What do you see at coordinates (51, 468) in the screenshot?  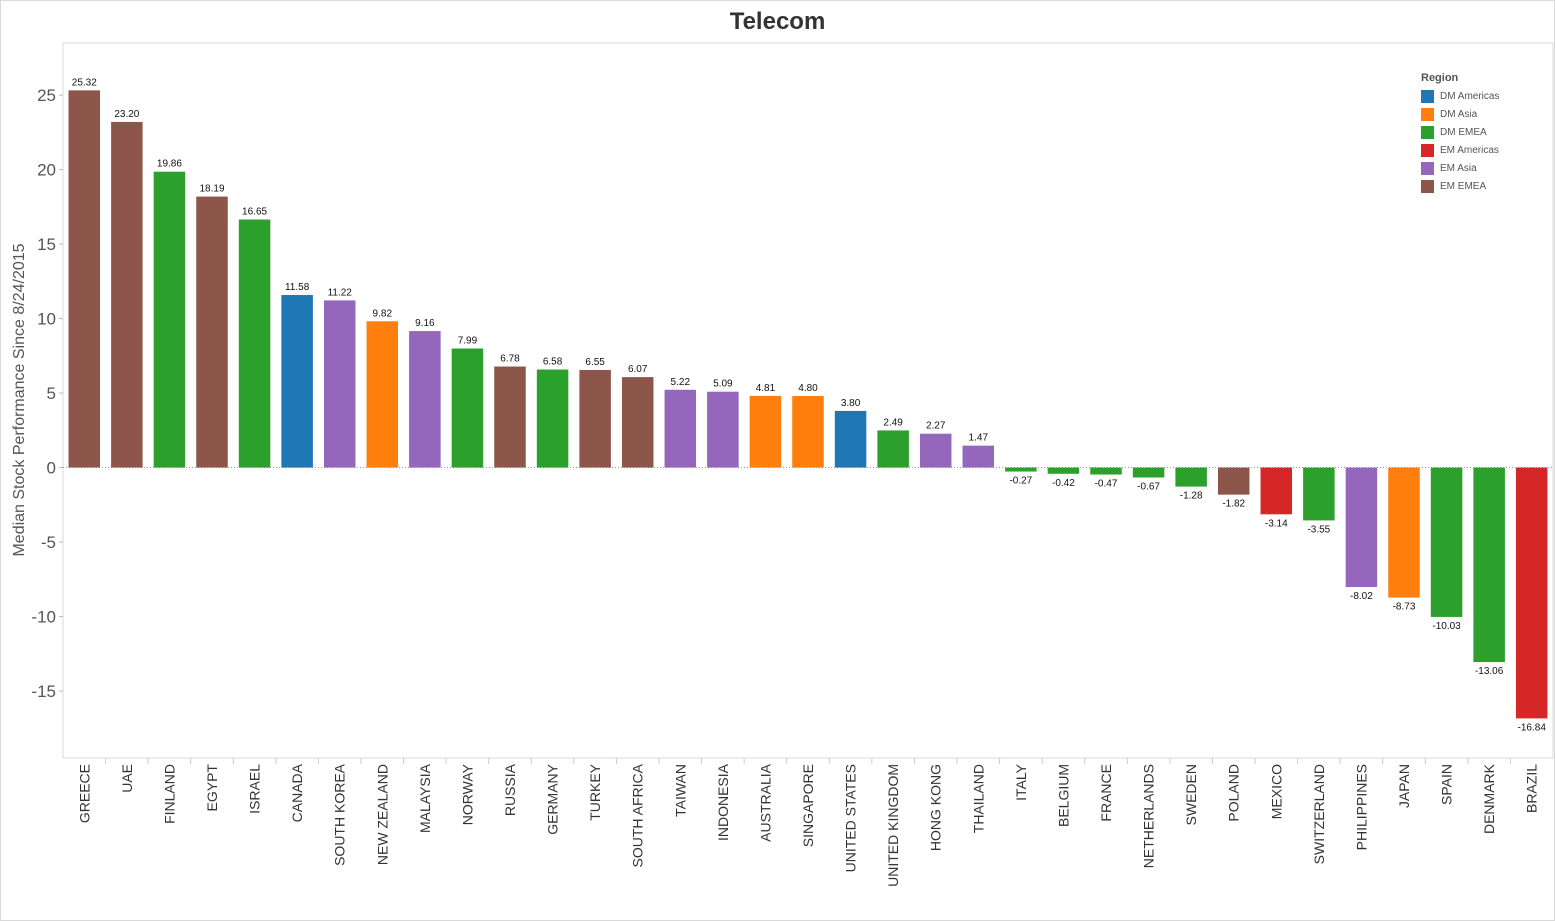 I see `y-tick-label: 0` at bounding box center [51, 468].